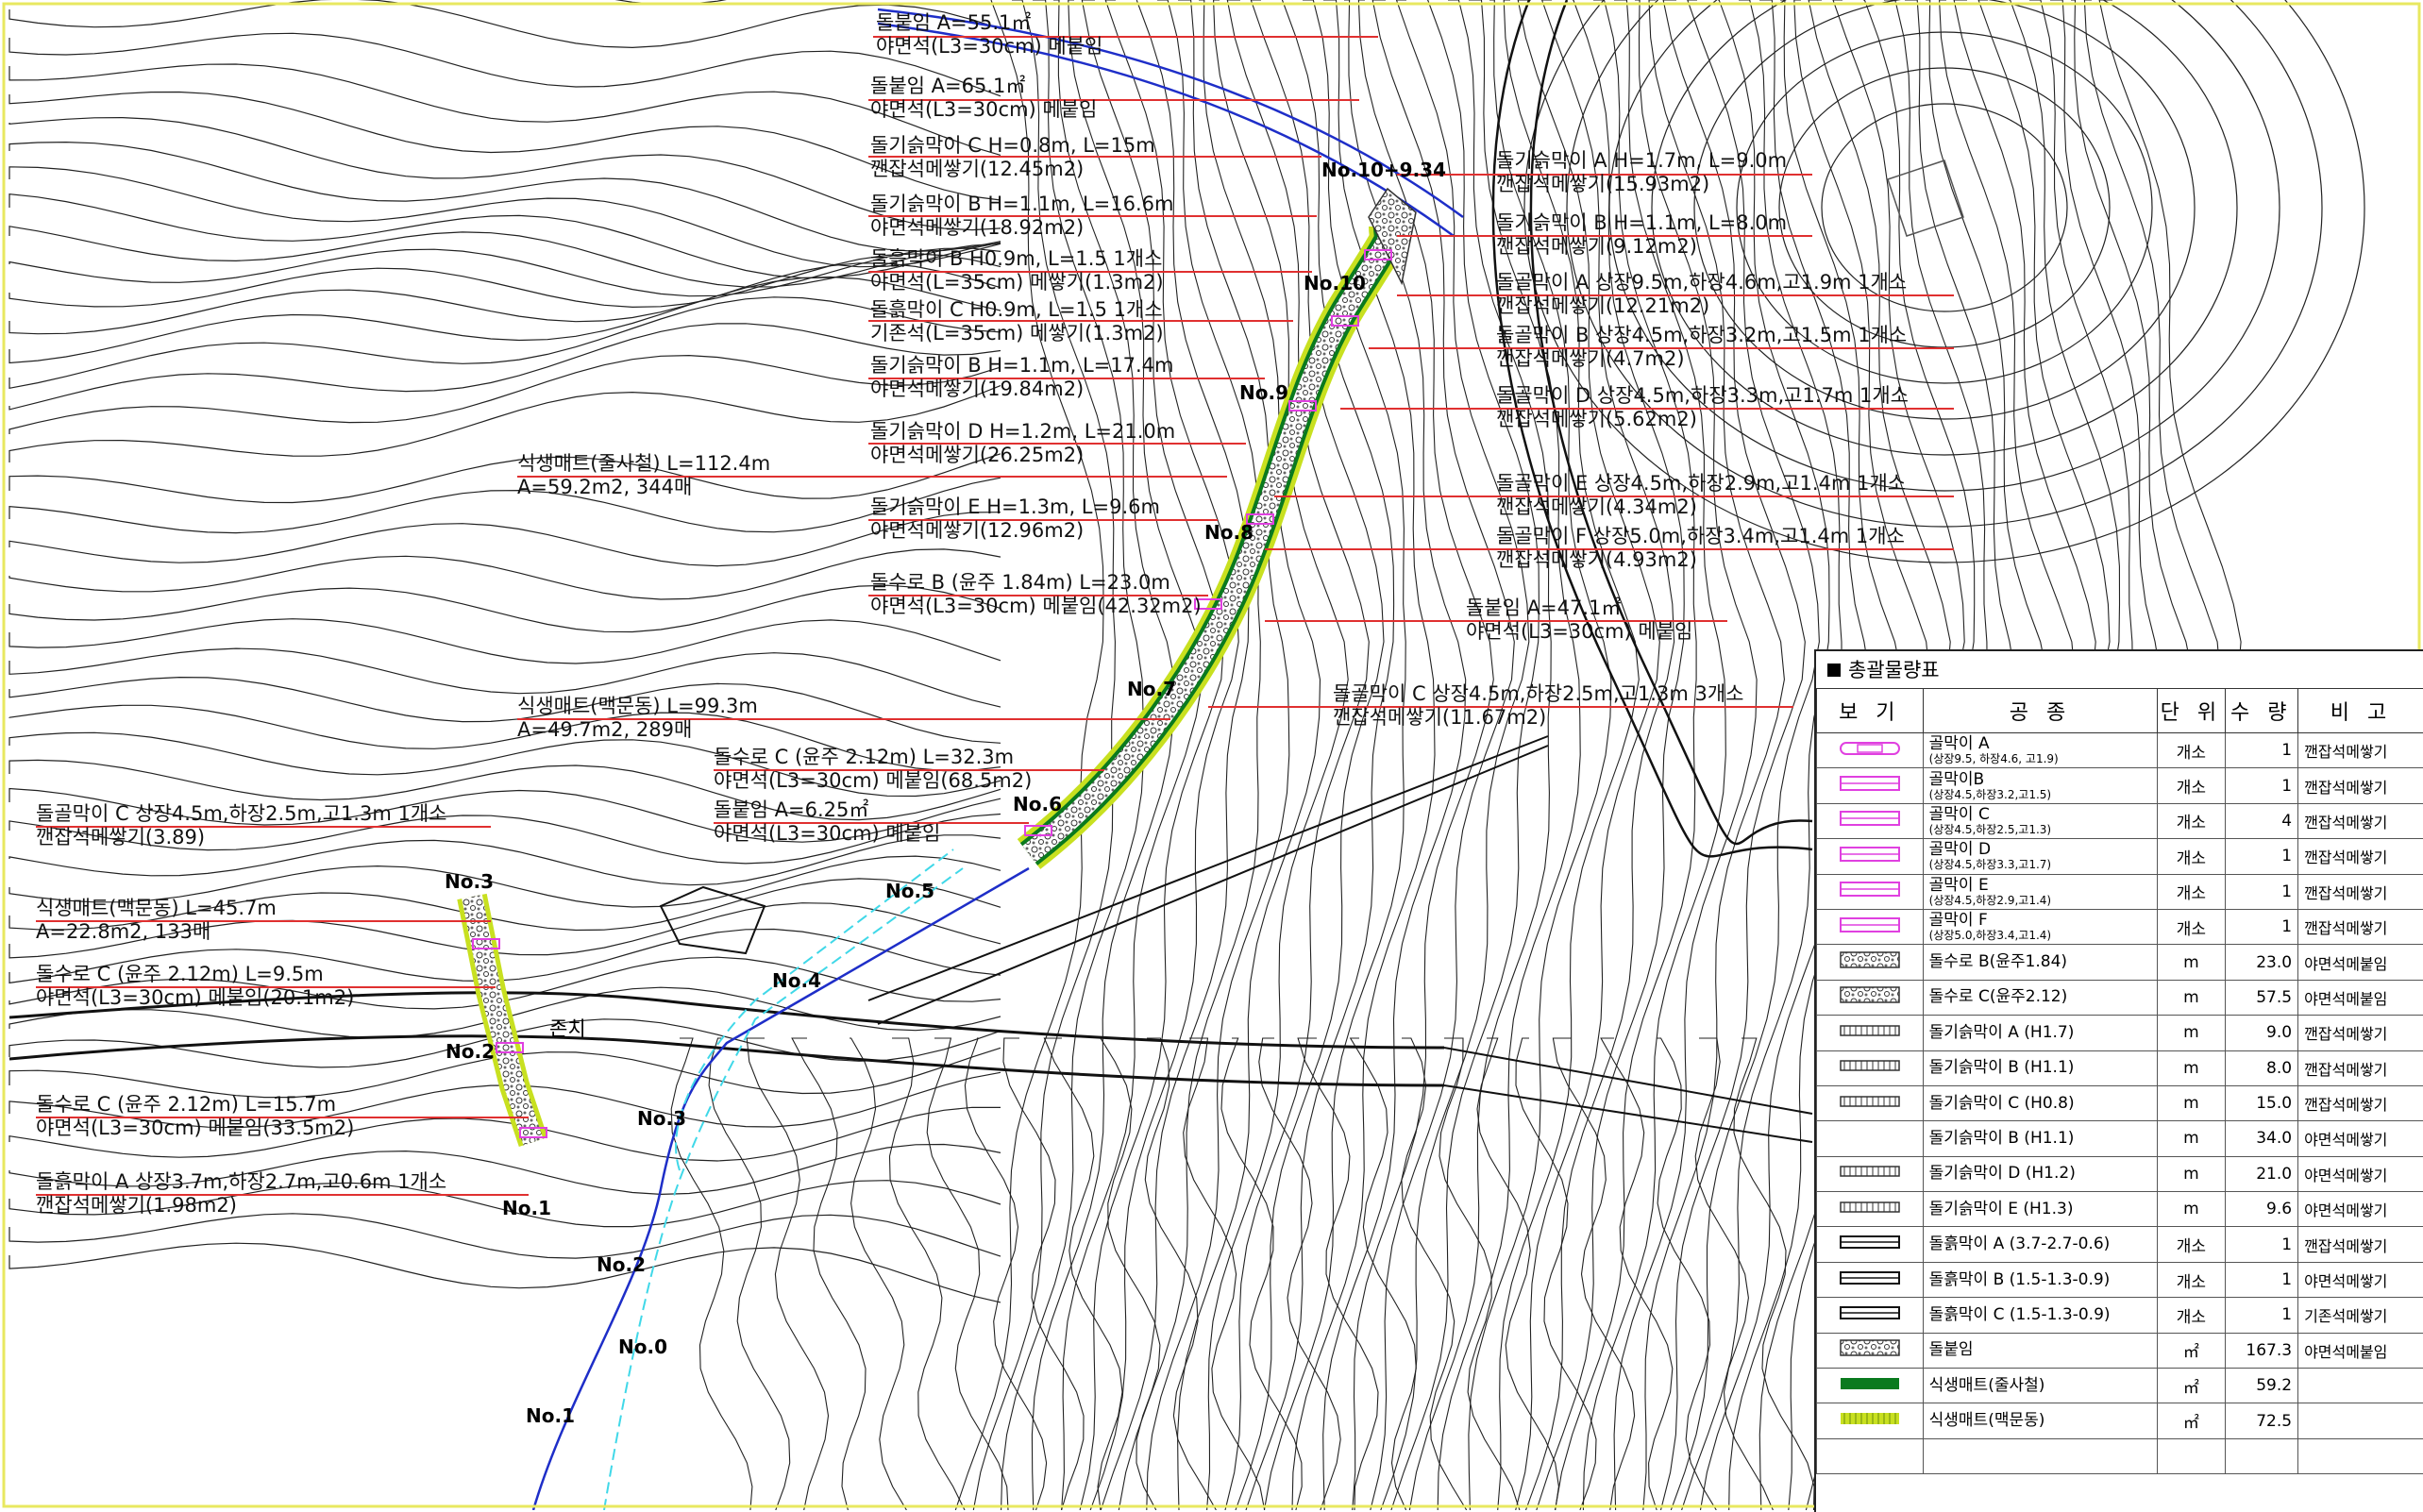 This screenshot has height=1512, width=2423. Describe the element at coordinates (1335, 283) in the screenshot. I see `station-label: No.10` at that location.